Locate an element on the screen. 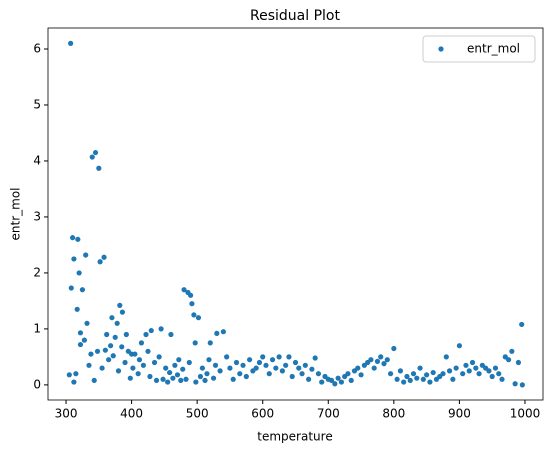 This screenshot has width=554, height=459. x-tick-label: 1000 is located at coordinates (525, 414).